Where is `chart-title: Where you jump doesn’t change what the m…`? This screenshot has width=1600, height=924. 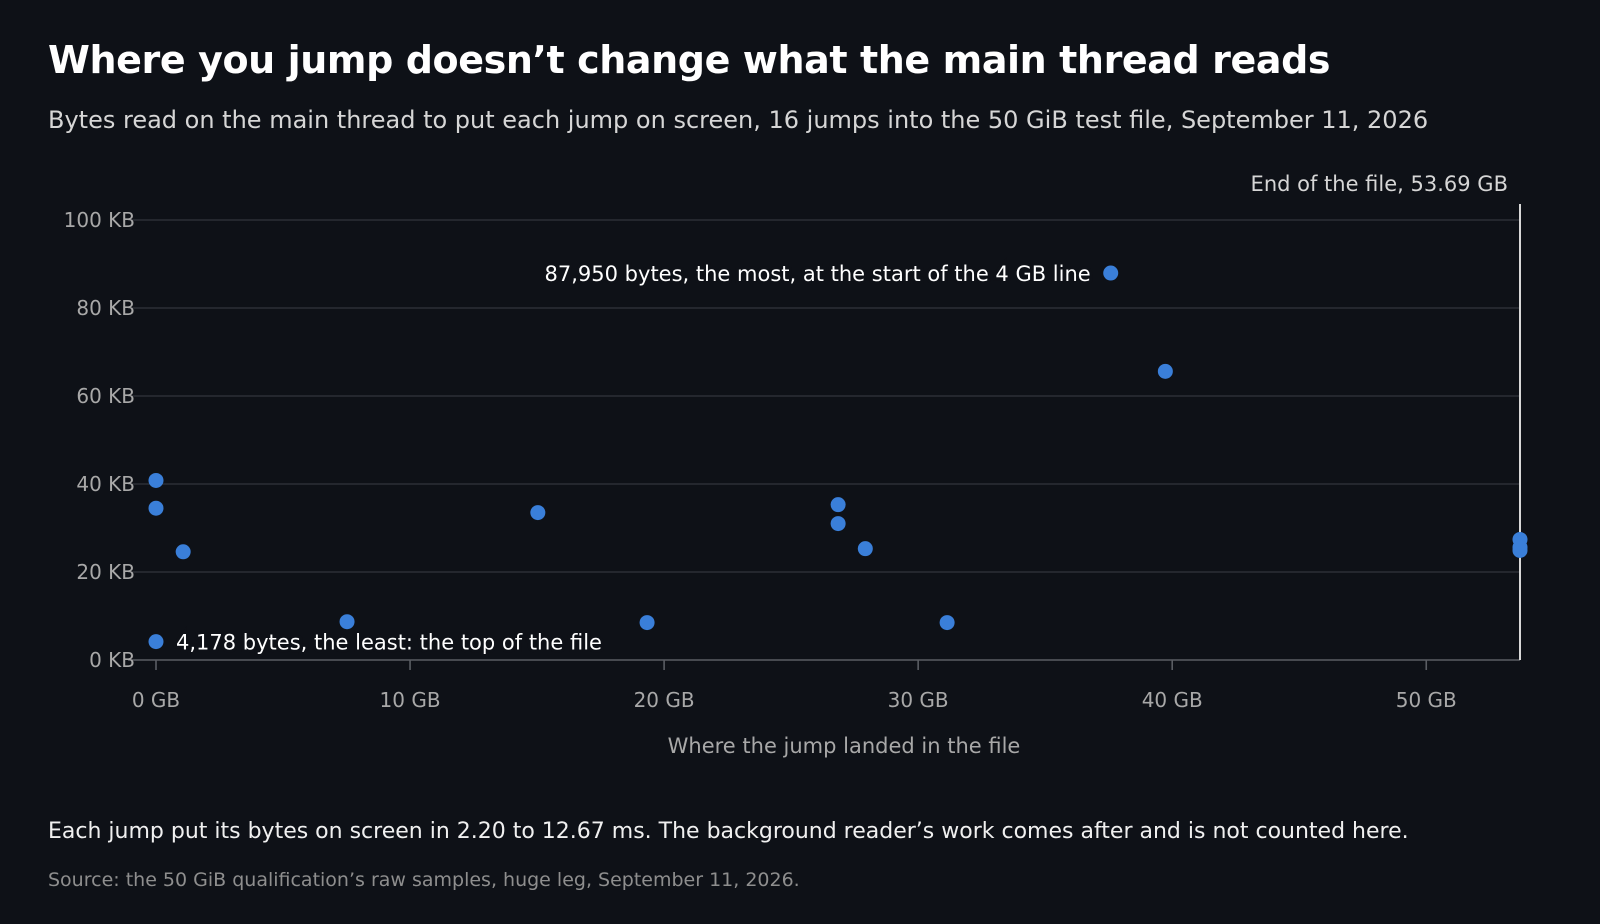 chart-title: Where you jump doesn’t change what the m… is located at coordinates (689, 60).